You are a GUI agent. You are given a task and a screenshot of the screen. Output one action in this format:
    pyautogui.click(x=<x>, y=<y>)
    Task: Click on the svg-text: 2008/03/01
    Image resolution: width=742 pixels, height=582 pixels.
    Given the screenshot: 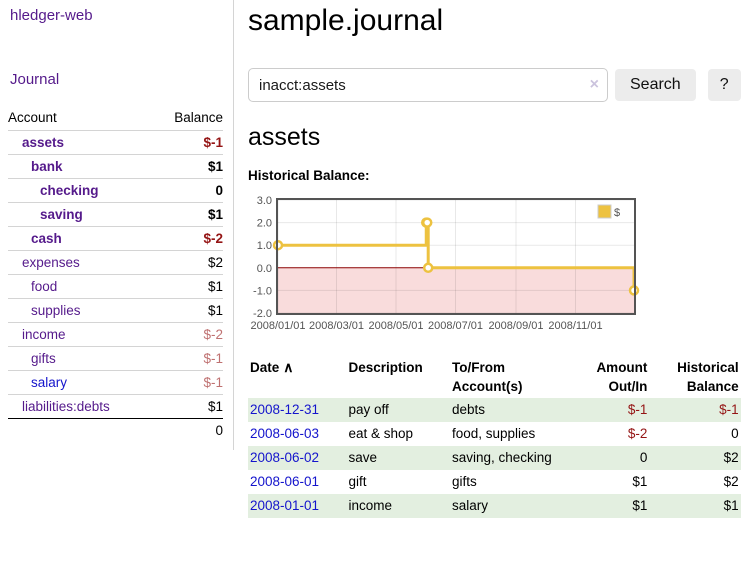 What is the action you would take?
    pyautogui.click(x=336, y=326)
    